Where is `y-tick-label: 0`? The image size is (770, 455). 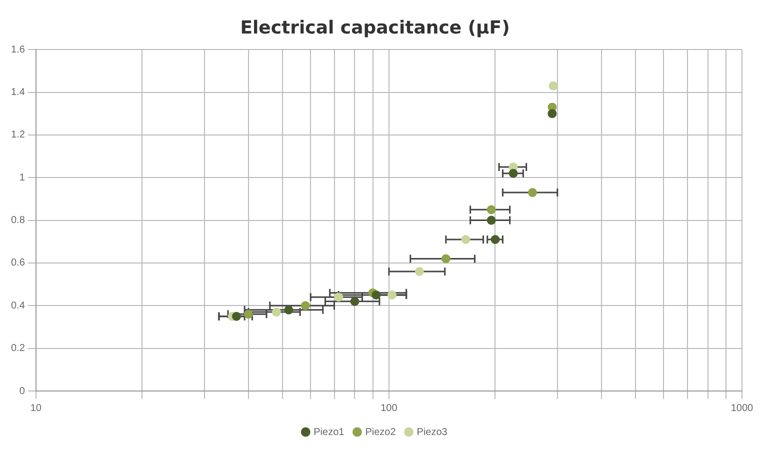
y-tick-label: 0 is located at coordinates (22, 391).